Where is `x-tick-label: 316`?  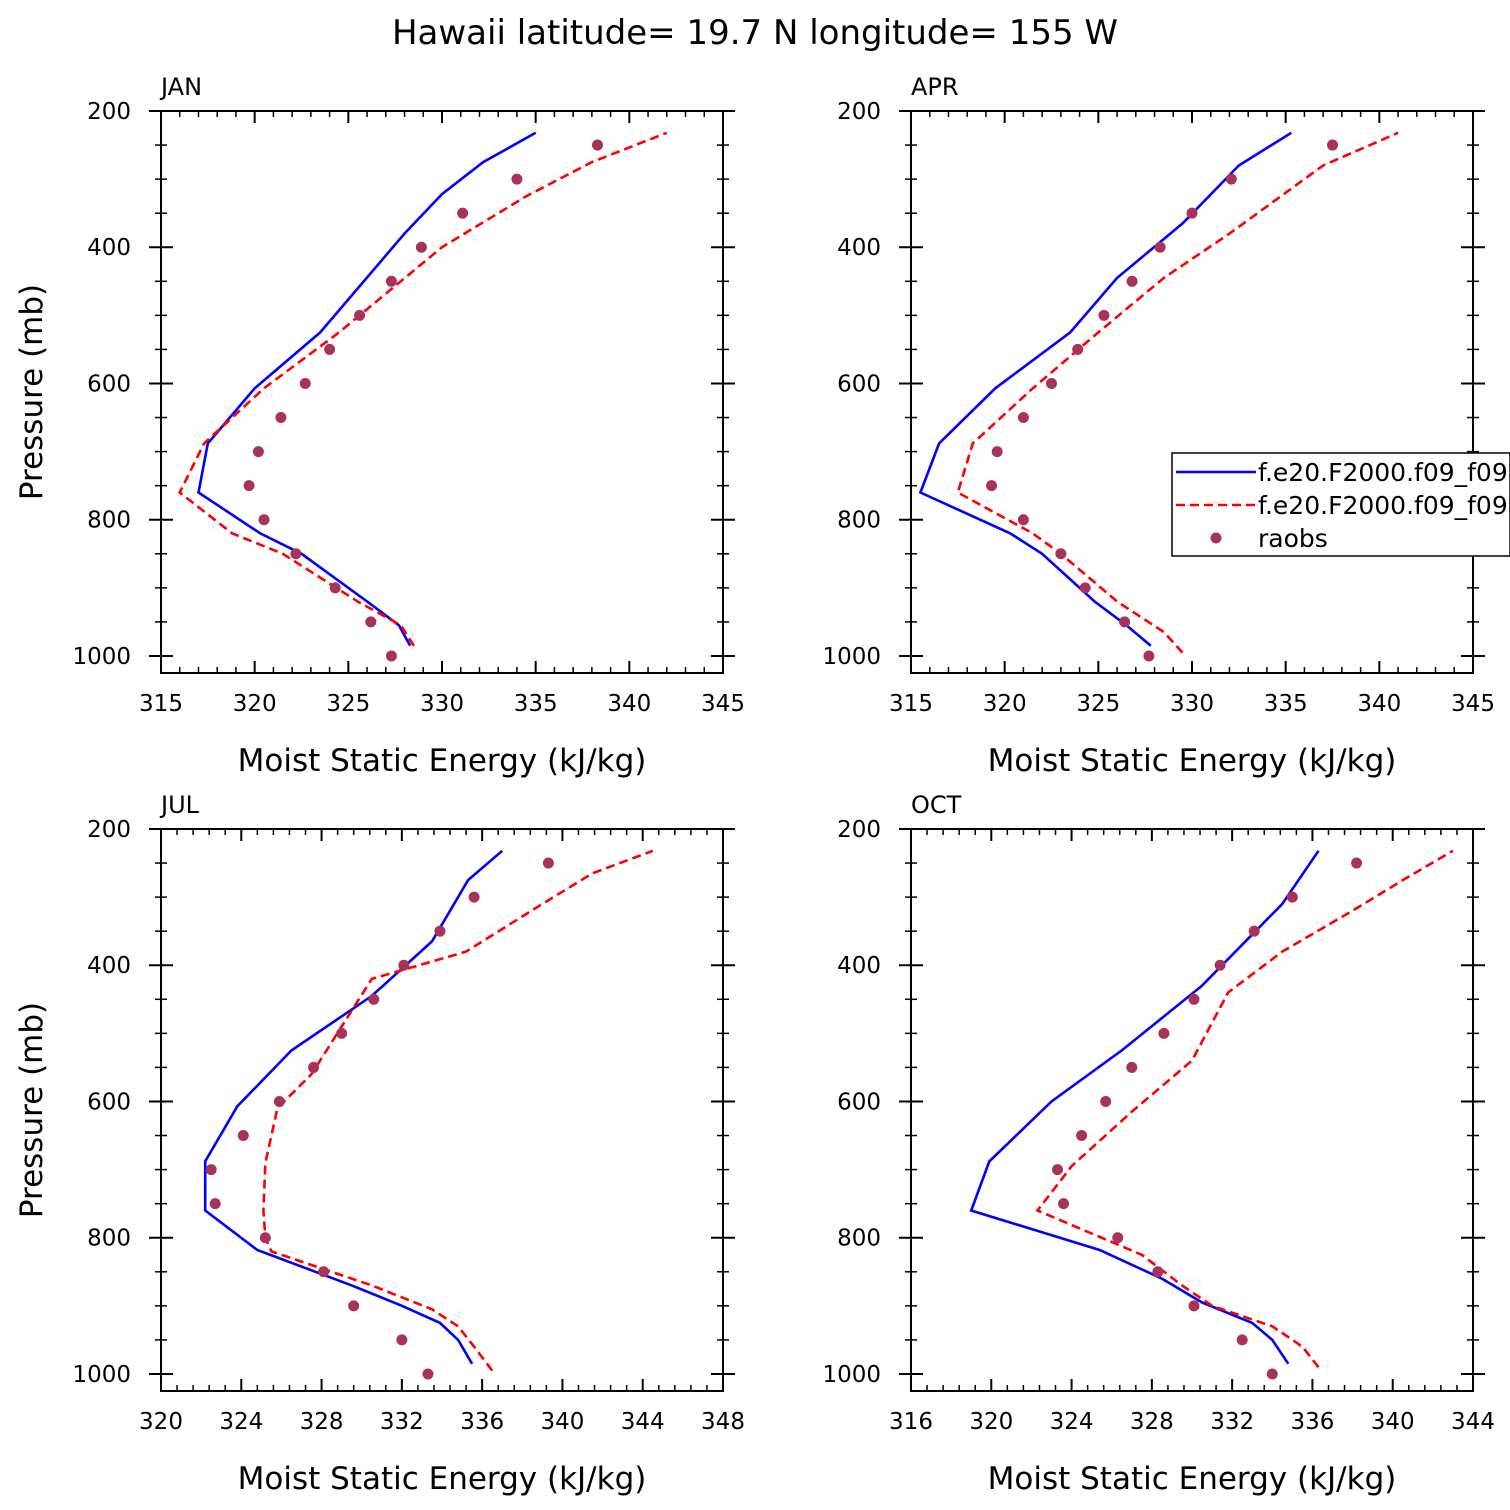
x-tick-label: 316 is located at coordinates (911, 1422).